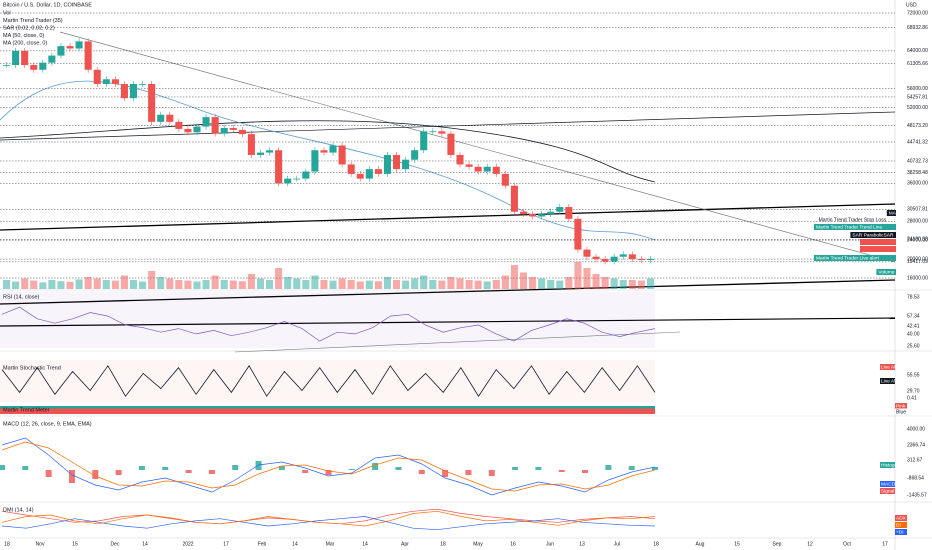 This screenshot has height=550, width=932. What do you see at coordinates (911, 5) in the screenshot?
I see `unit-label: USD` at bounding box center [911, 5].